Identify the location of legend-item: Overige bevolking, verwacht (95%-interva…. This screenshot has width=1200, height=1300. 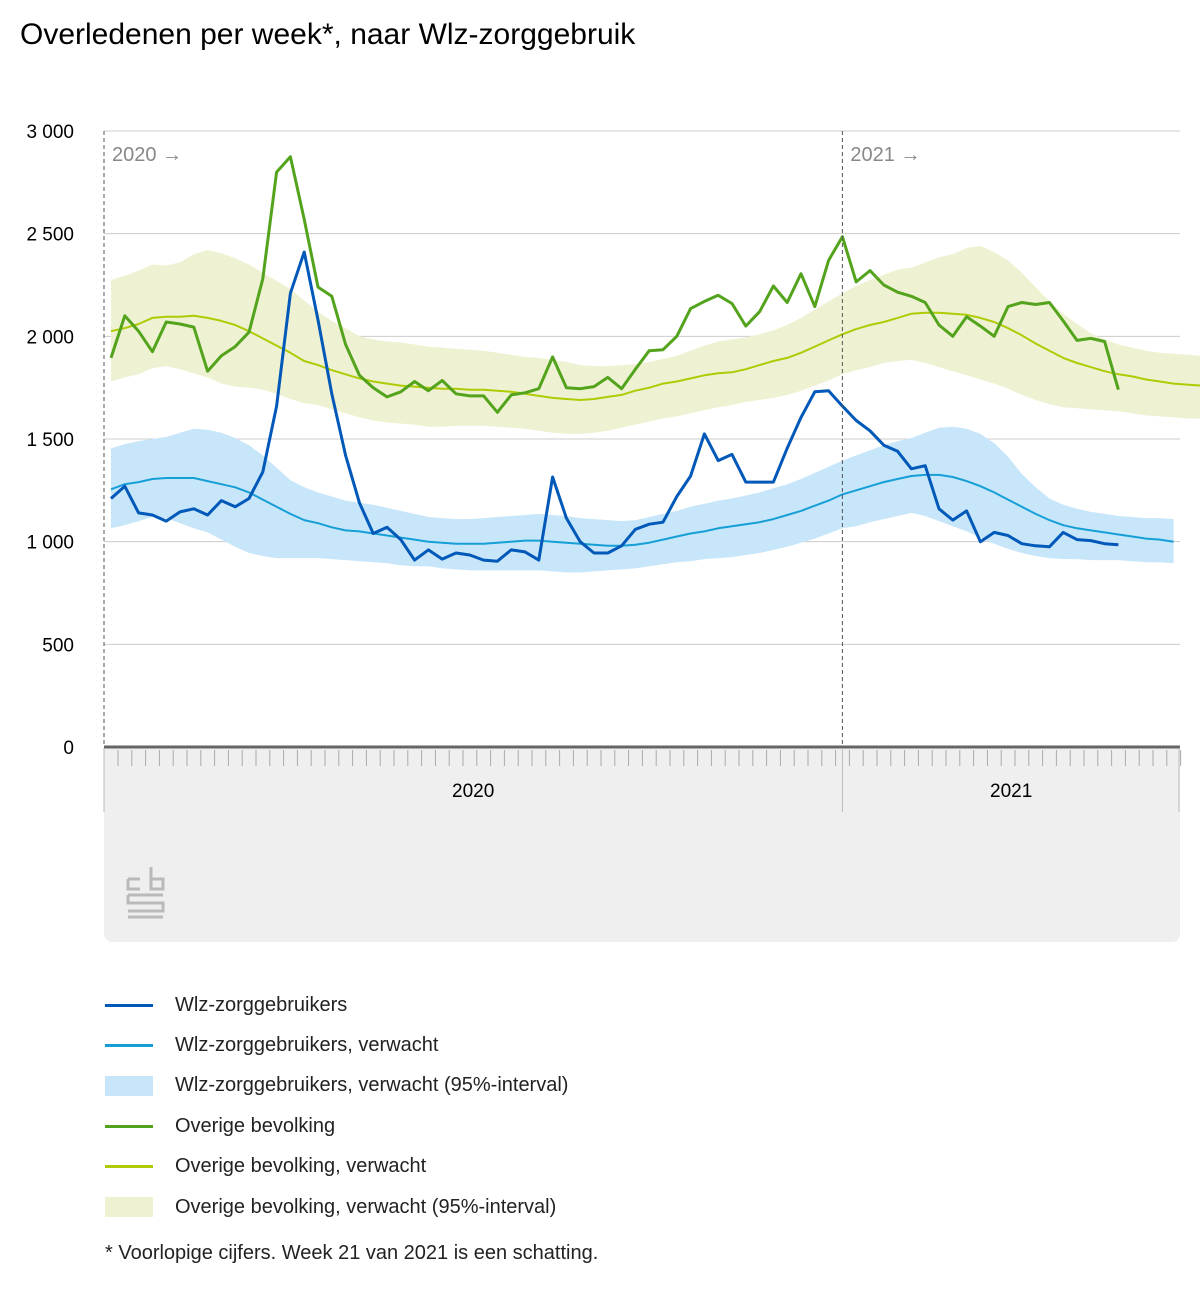
(605, 1207).